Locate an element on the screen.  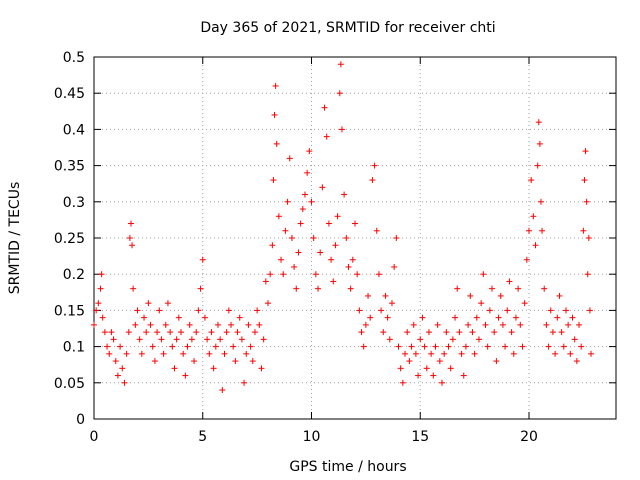
x-tick-label: 10 is located at coordinates (312, 437).